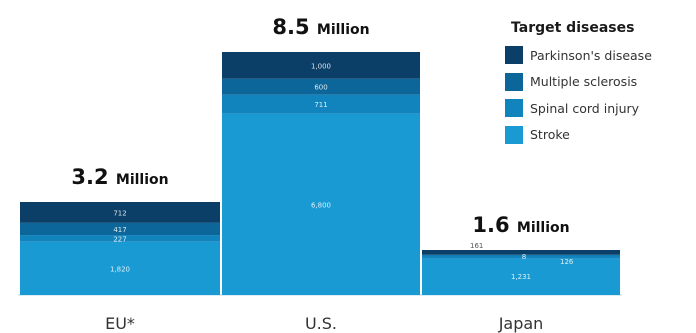  What do you see at coordinates (514, 108) in the screenshot?
I see `legend-swatch-spinal-cord-injury` at bounding box center [514, 108].